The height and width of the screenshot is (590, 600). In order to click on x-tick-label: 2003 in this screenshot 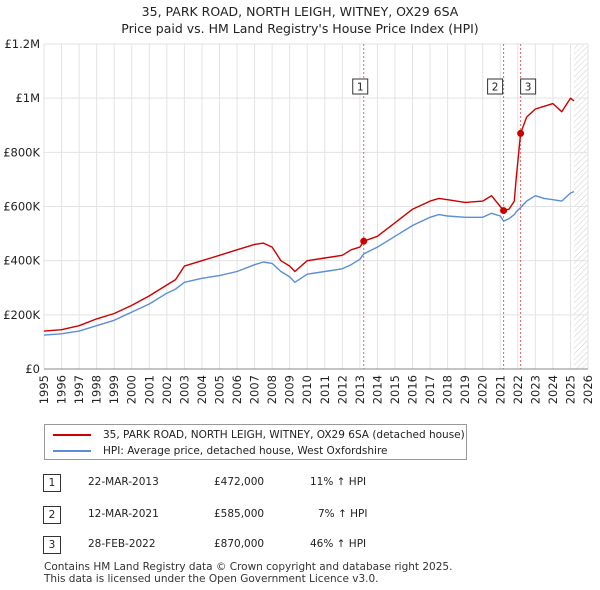, I will do `click(184, 389)`.